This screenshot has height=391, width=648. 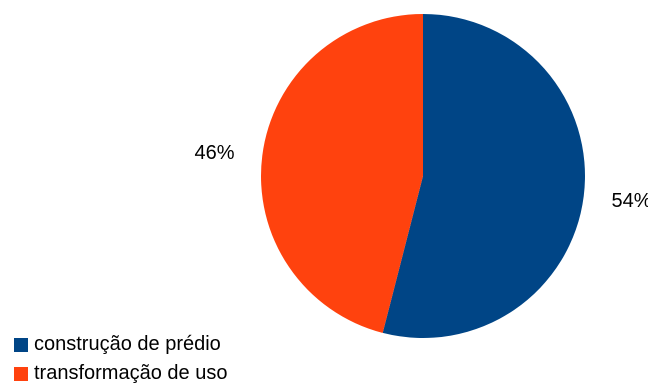 What do you see at coordinates (630, 201) in the screenshot?
I see `pie-data-label-1: 54%` at bounding box center [630, 201].